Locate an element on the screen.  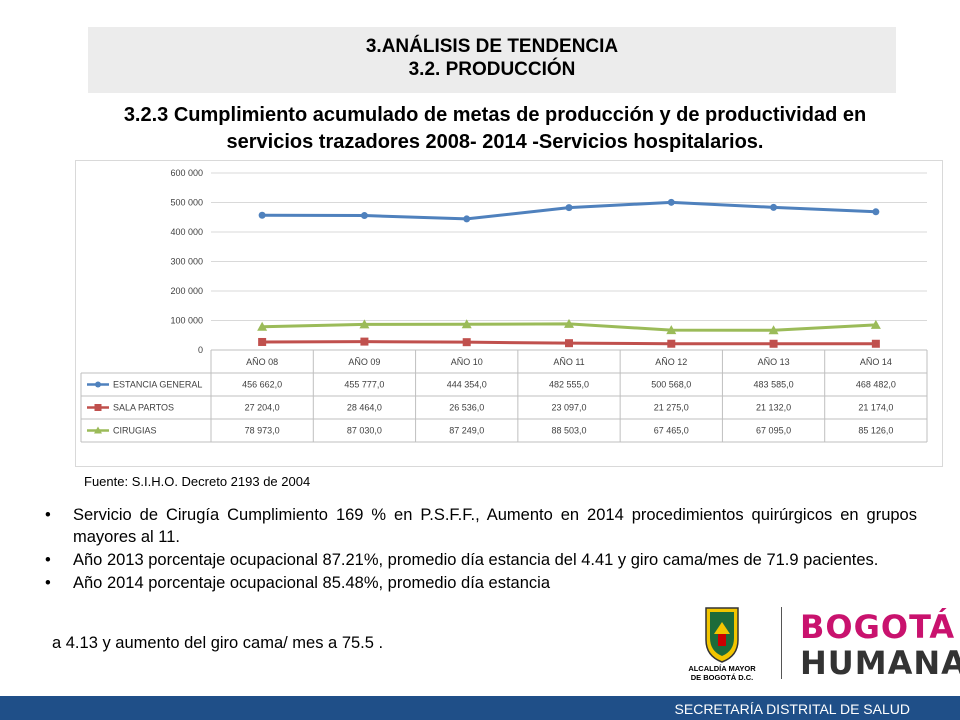
data-label: 482 555,0 is located at coordinates (569, 385).